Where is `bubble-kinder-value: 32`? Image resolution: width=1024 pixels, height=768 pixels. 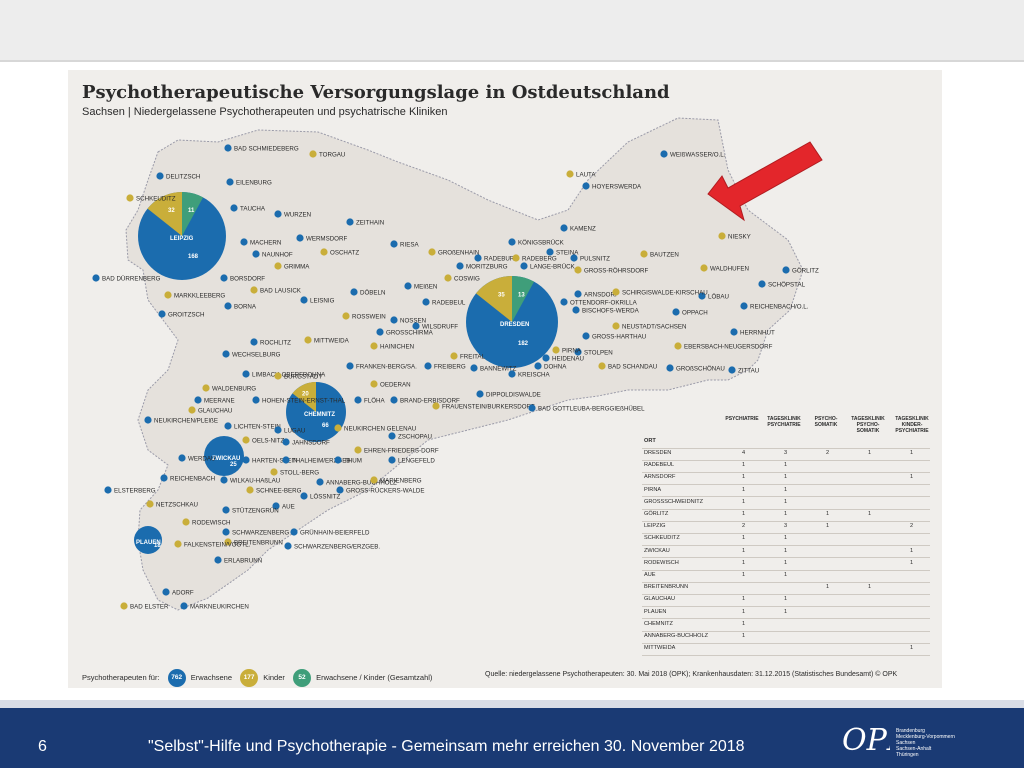 bubble-kinder-value: 32 is located at coordinates (171, 211).